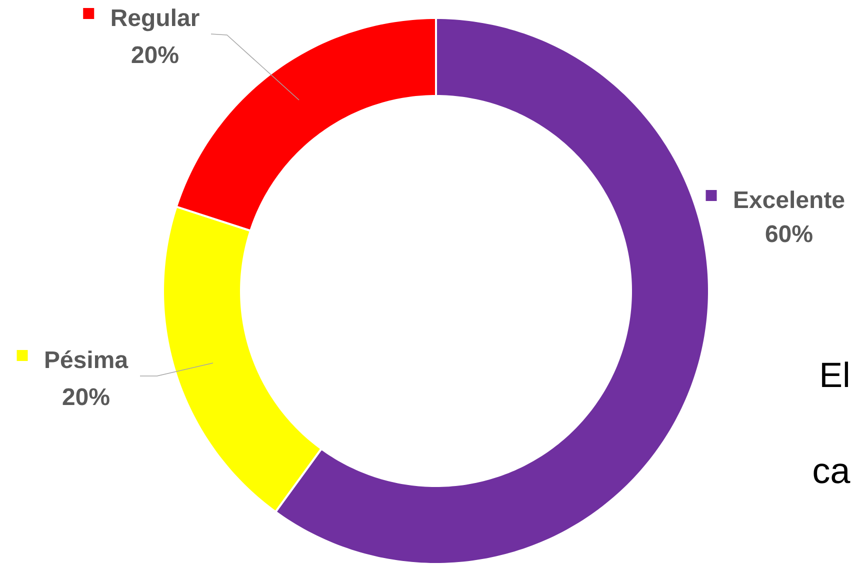 The image size is (855, 565). I want to click on legend-label: Pésima, so click(87, 359).